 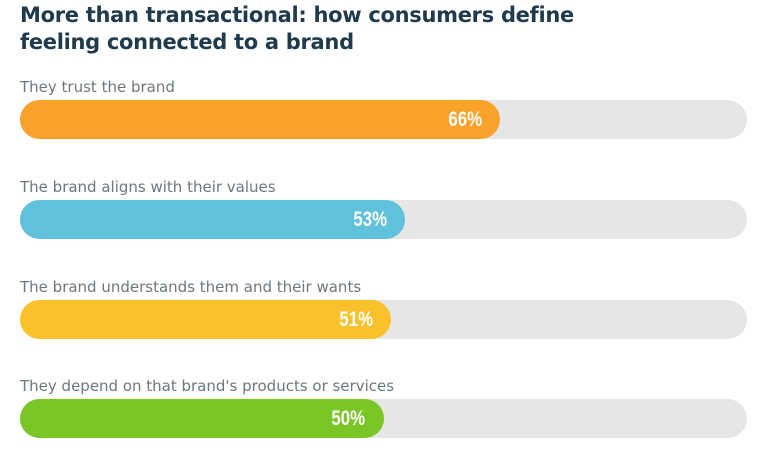 What do you see at coordinates (260, 119) in the screenshot?
I see `bar: 66%` at bounding box center [260, 119].